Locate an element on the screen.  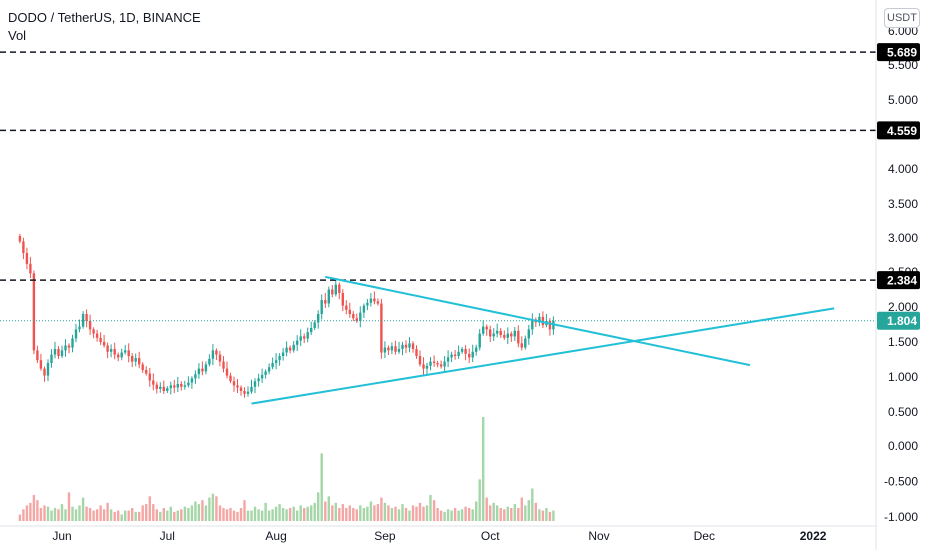
trendline-support is located at coordinates (543, 356).